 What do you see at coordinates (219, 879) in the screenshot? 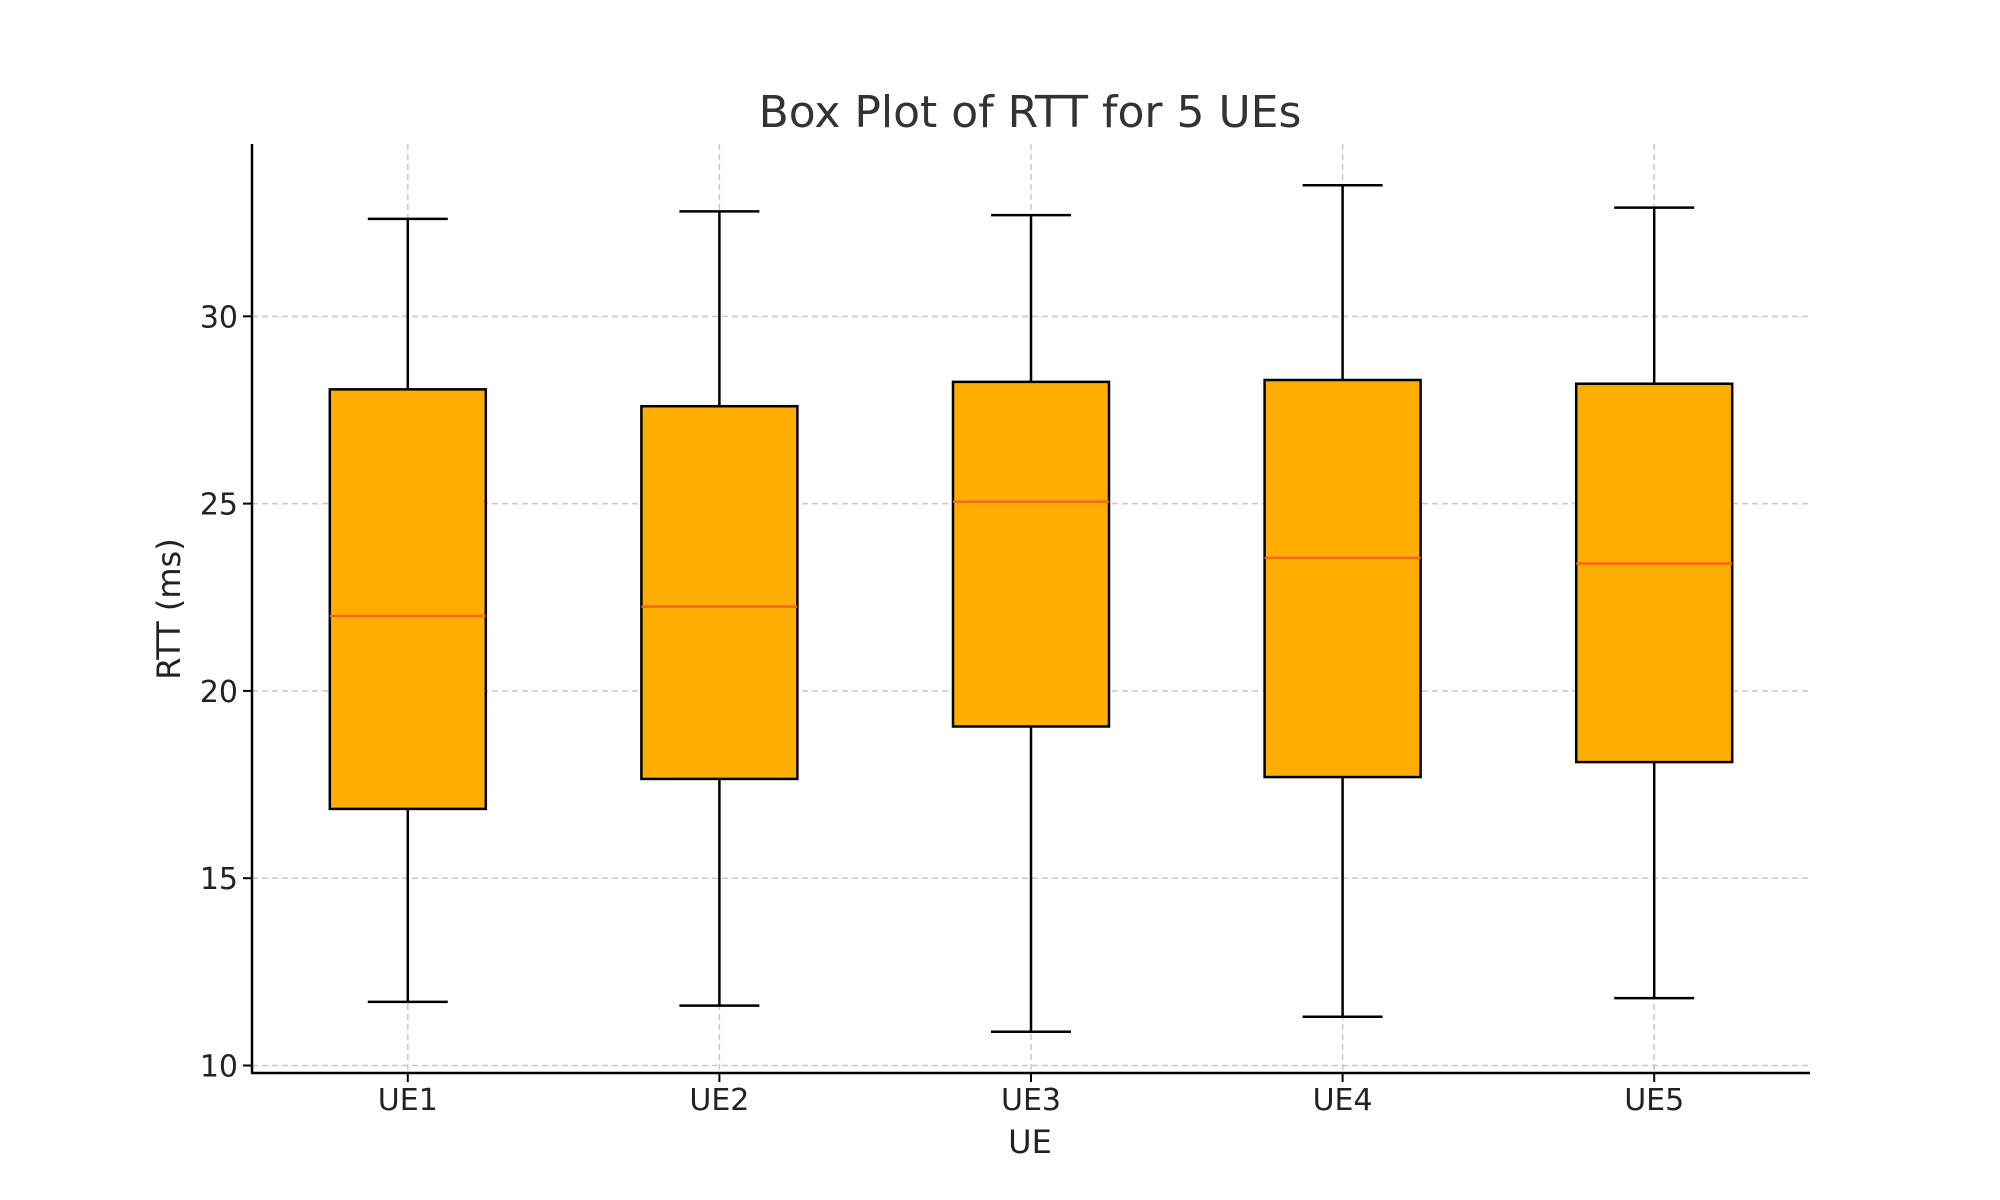
I see `y-tick-label: 15` at bounding box center [219, 879].